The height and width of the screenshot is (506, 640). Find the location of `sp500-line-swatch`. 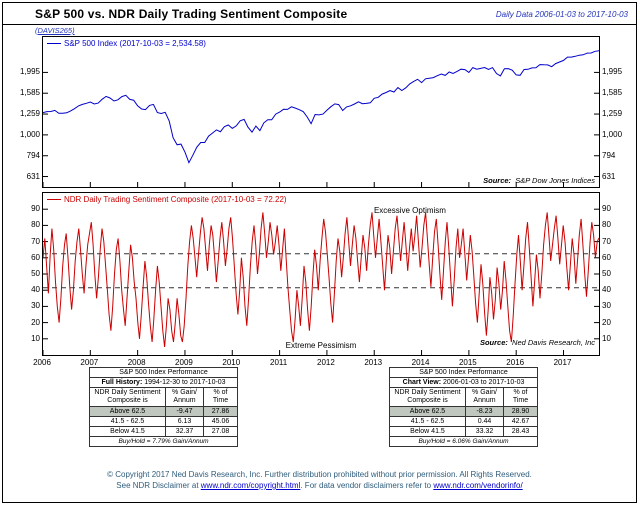

sp500-line-swatch is located at coordinates (54, 43).